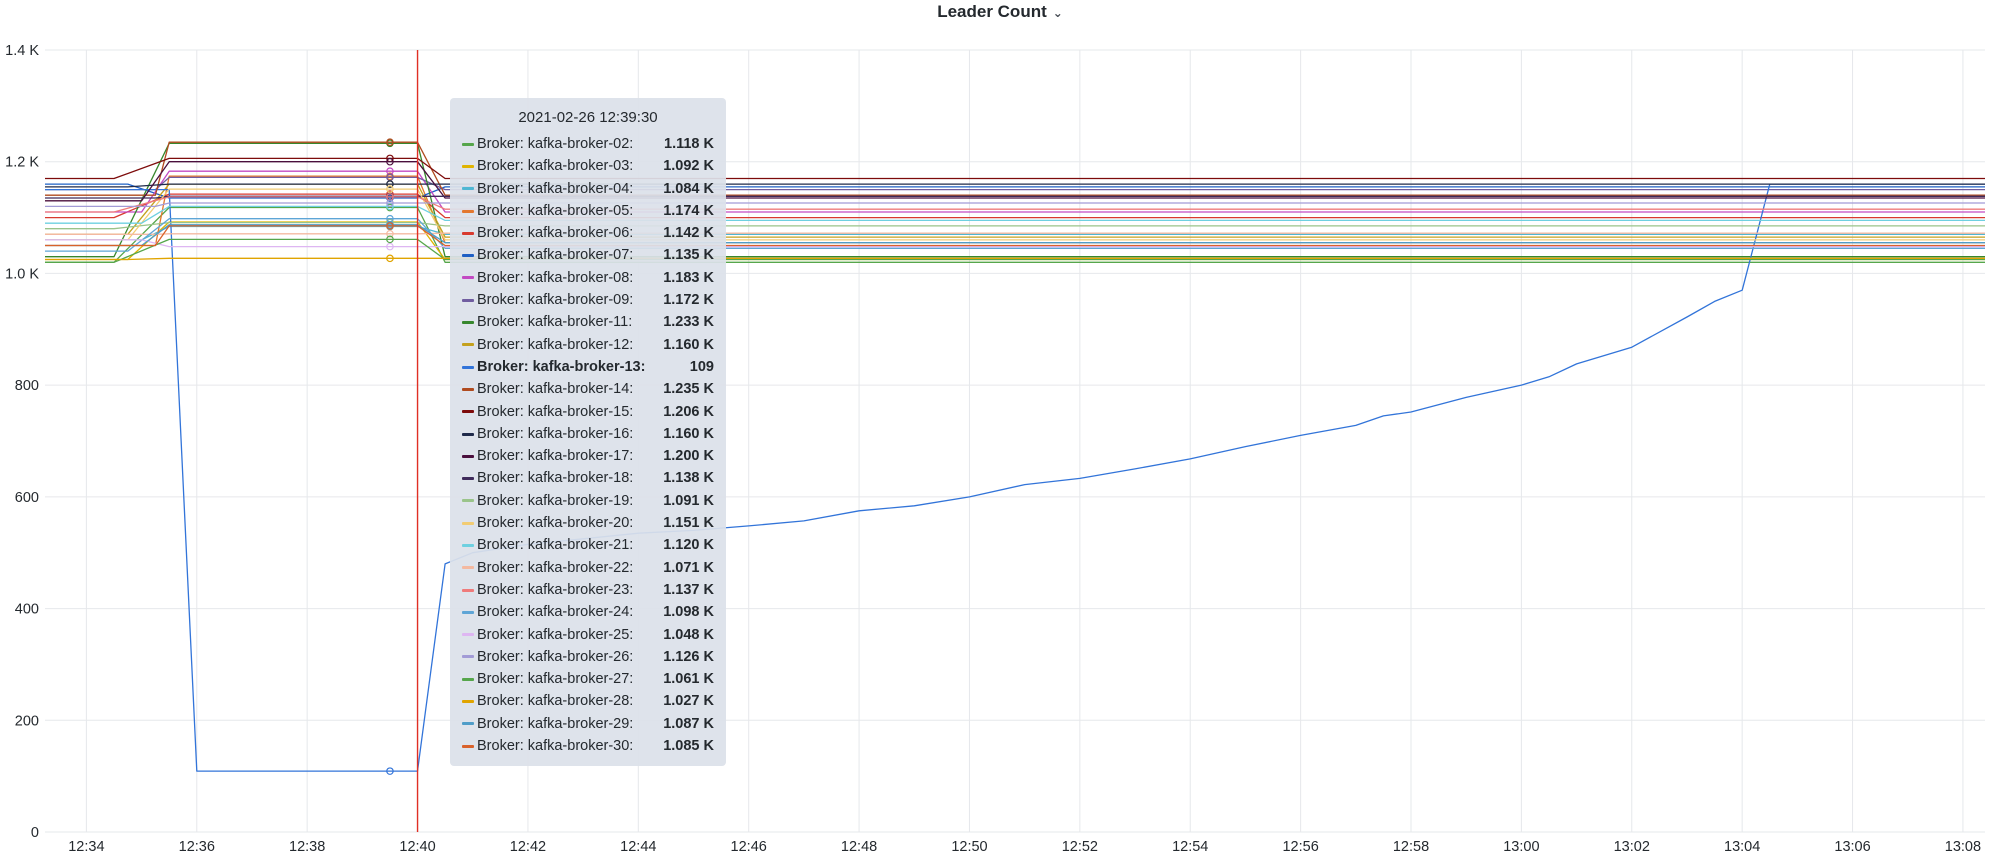 The image size is (2000, 863). Describe the element at coordinates (588, 211) in the screenshot. I see `tooltip-row: Broker: kafka-broker-05: 1.174 K` at that location.